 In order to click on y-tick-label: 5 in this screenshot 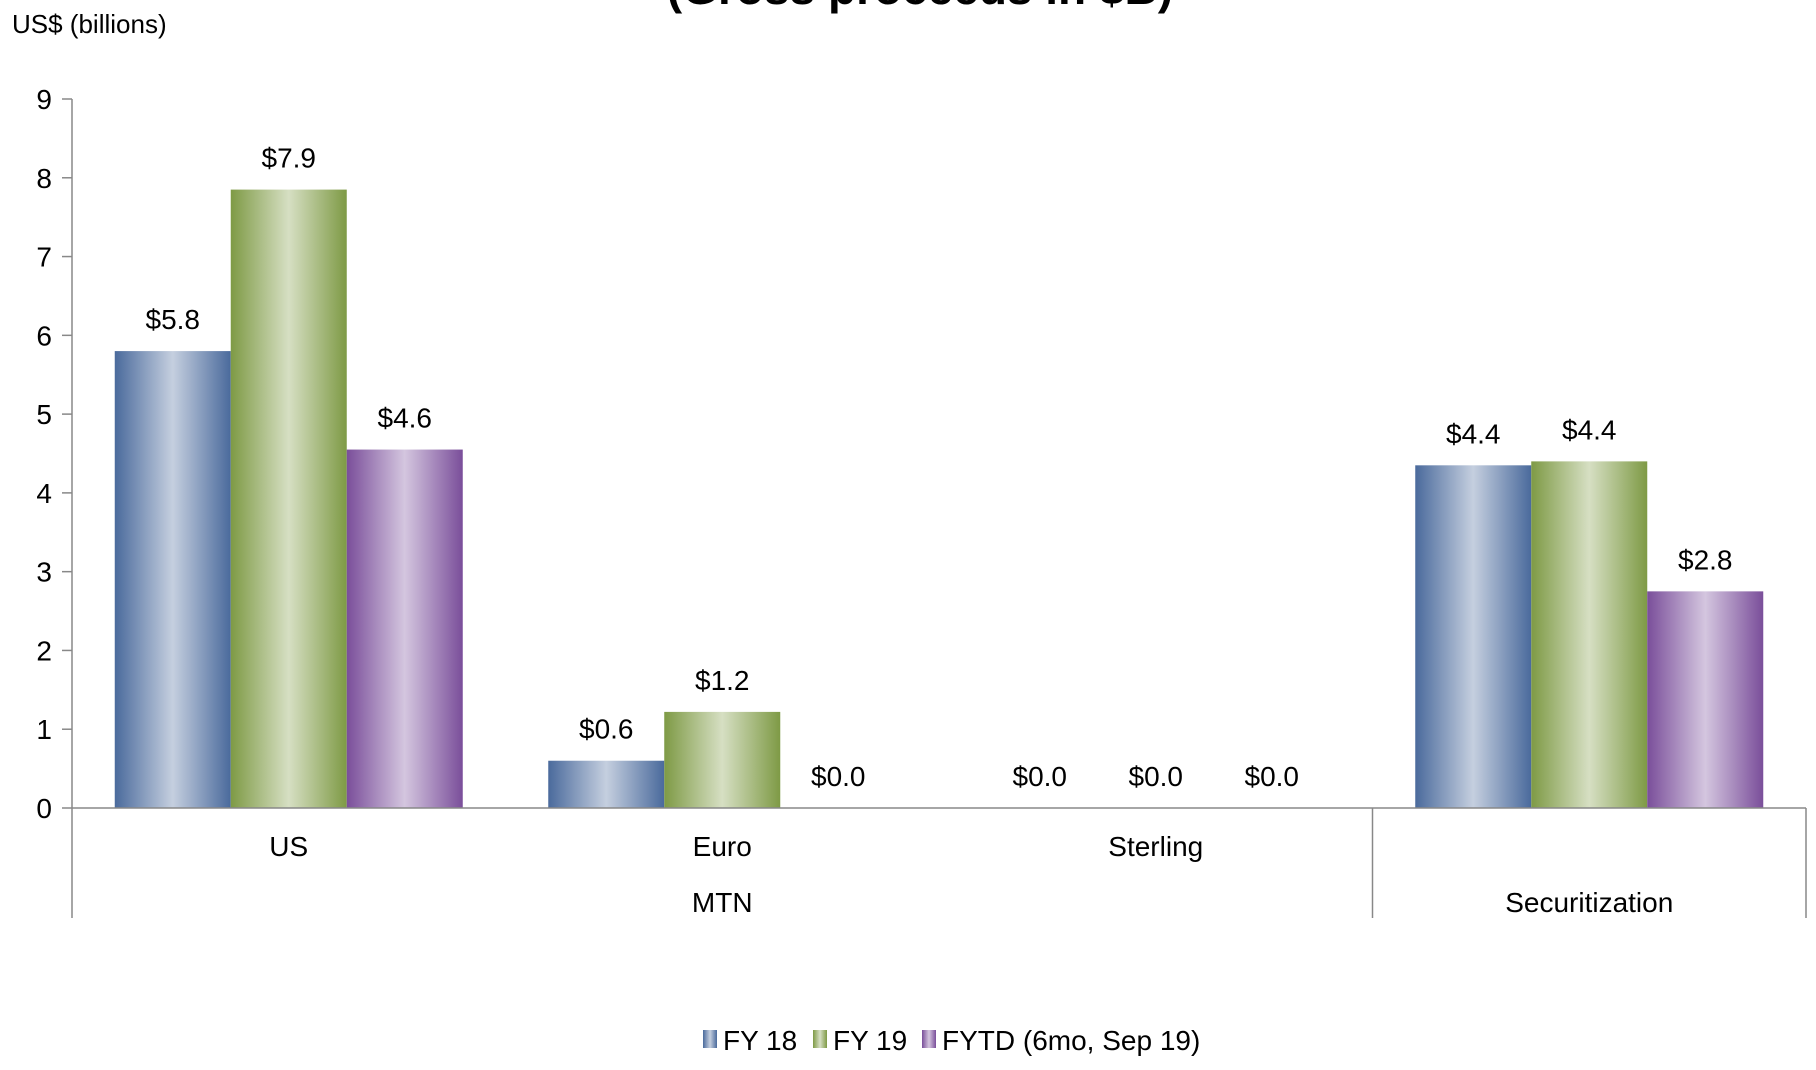, I will do `click(44, 414)`.